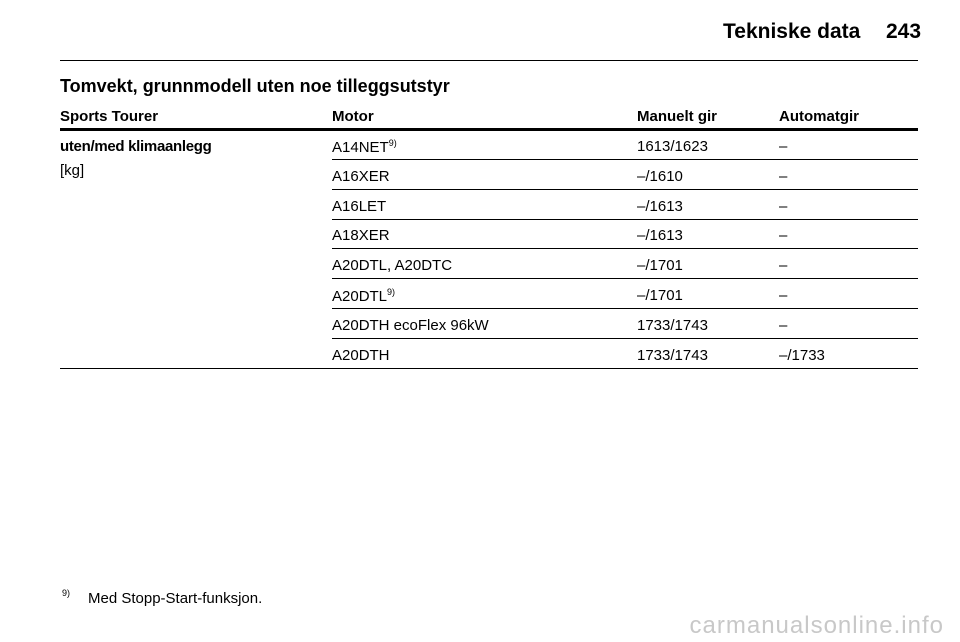 This screenshot has width=960, height=642. What do you see at coordinates (816, 625) in the screenshot?
I see `watermark: carmanualsonline.info` at bounding box center [816, 625].